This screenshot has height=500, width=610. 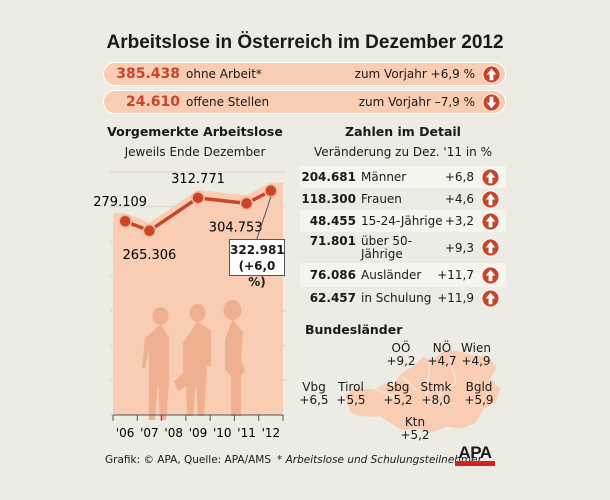 What do you see at coordinates (120, 202) in the screenshot?
I see `data-label: 279.109` at bounding box center [120, 202].